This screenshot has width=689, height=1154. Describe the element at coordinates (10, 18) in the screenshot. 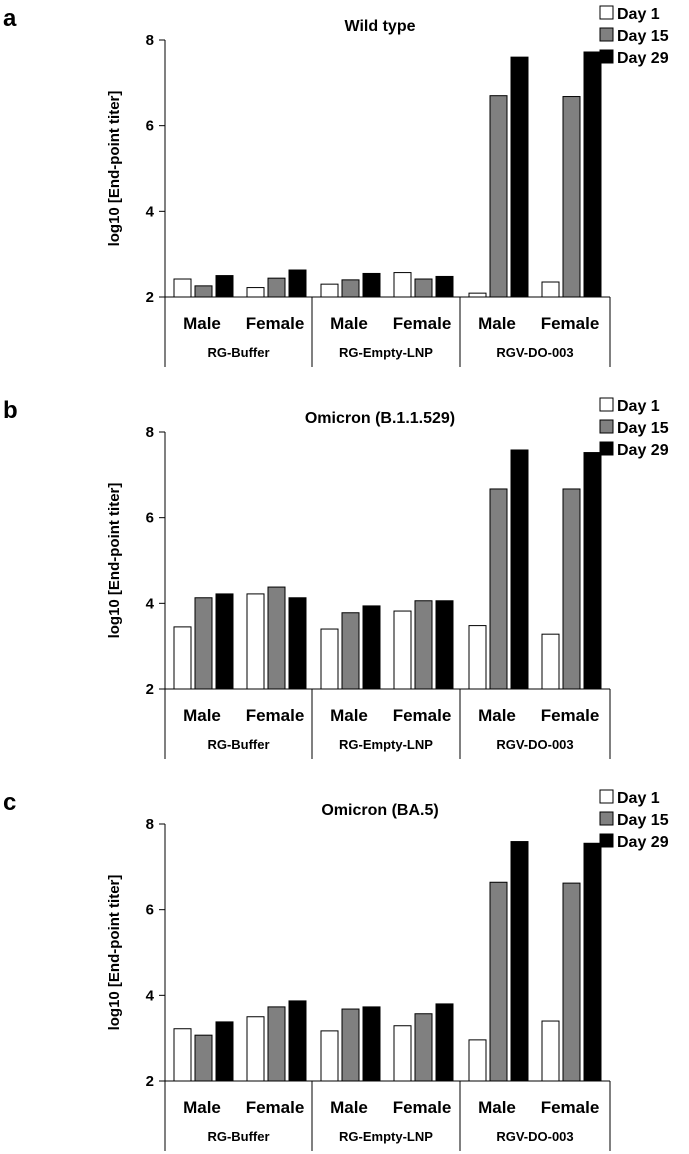

I see `panel-letter: a` at that location.